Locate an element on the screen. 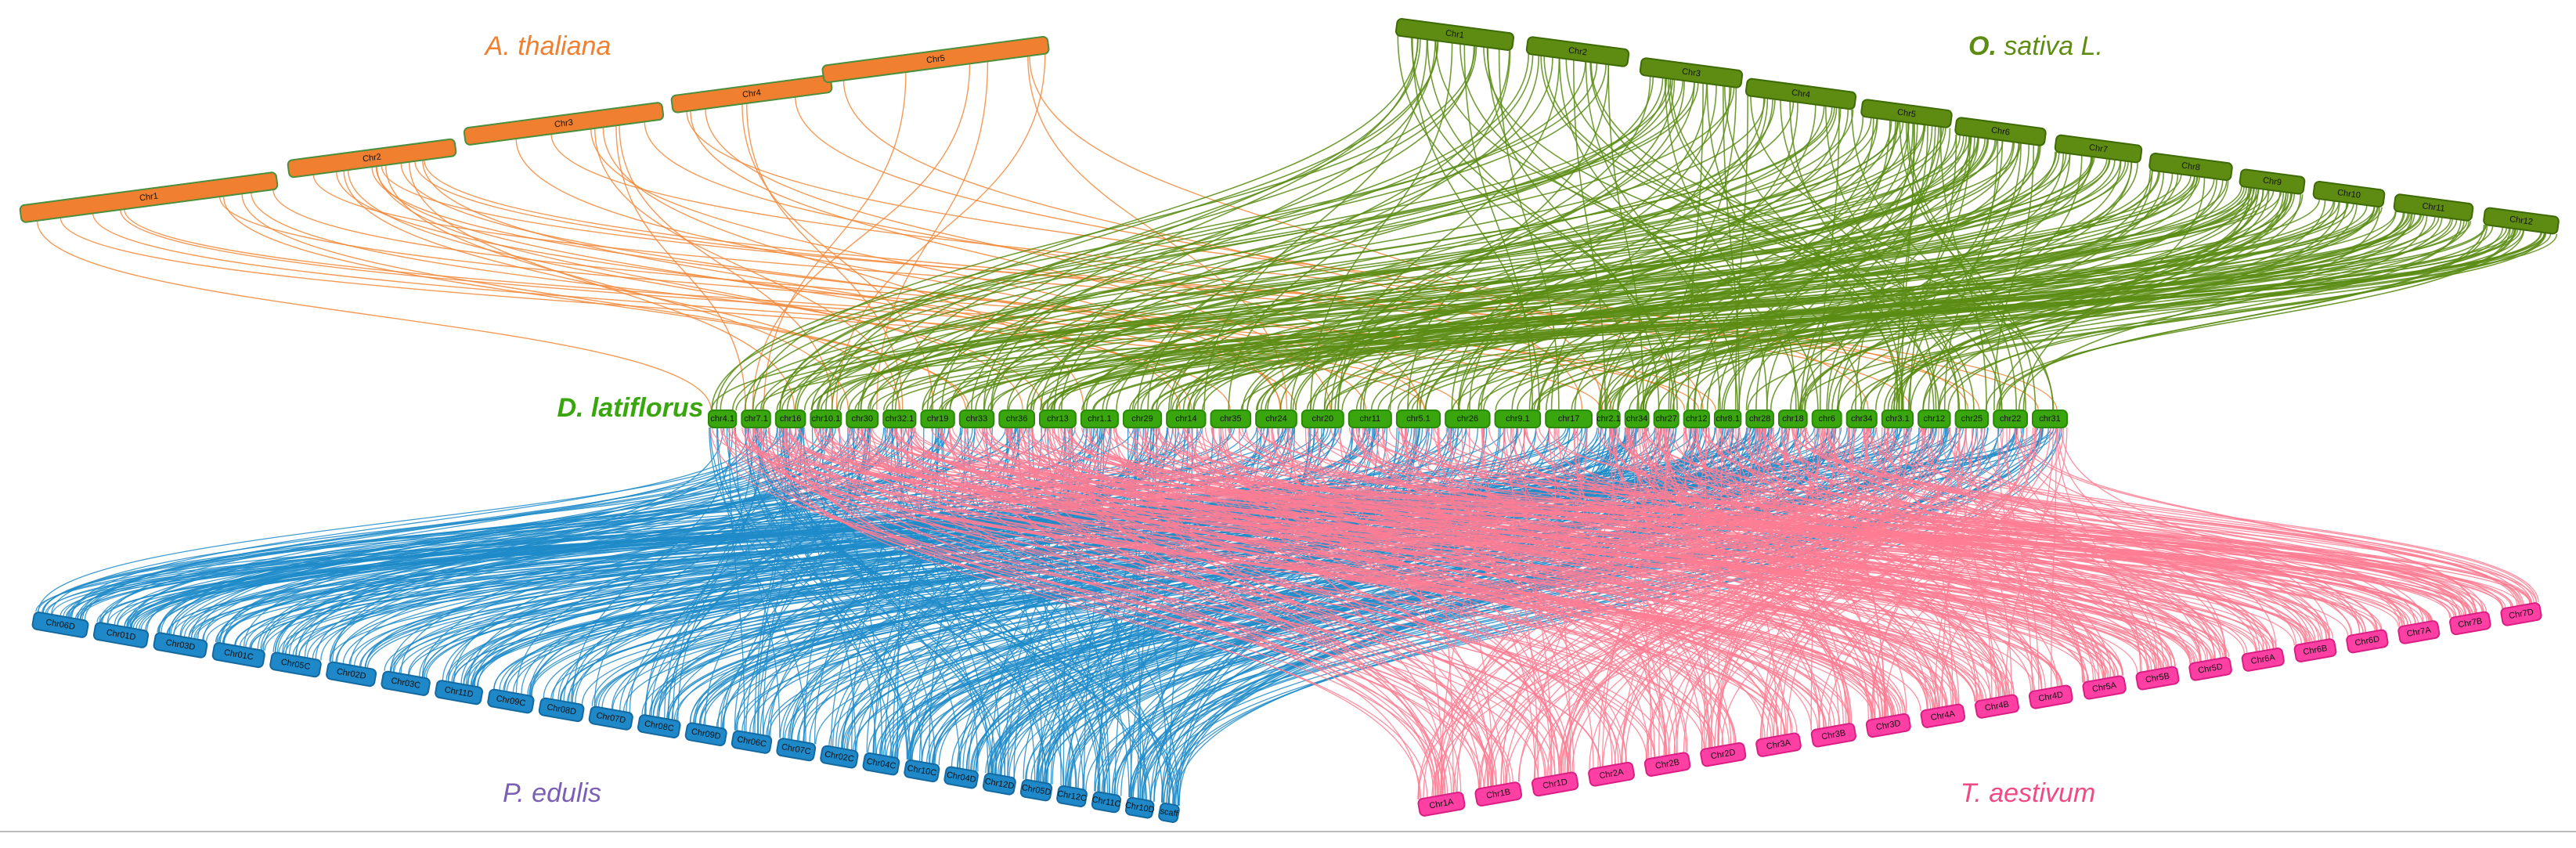 The height and width of the screenshot is (848, 2576). arabidopsis-species-label: A. thaliana is located at coordinates (548, 46).